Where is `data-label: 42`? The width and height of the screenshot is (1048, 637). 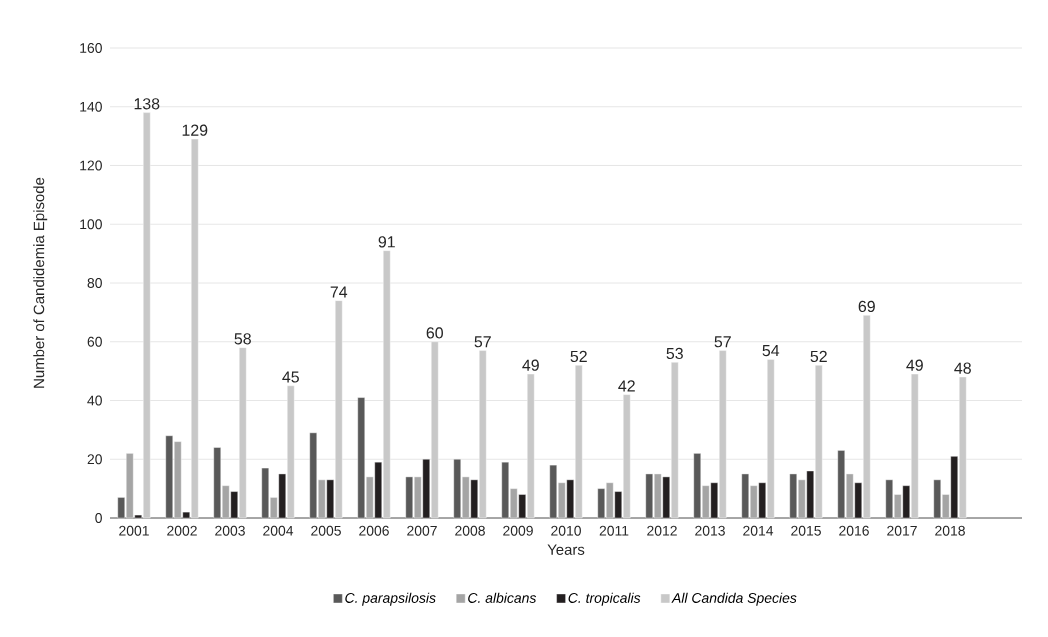
data-label: 42 is located at coordinates (626, 386).